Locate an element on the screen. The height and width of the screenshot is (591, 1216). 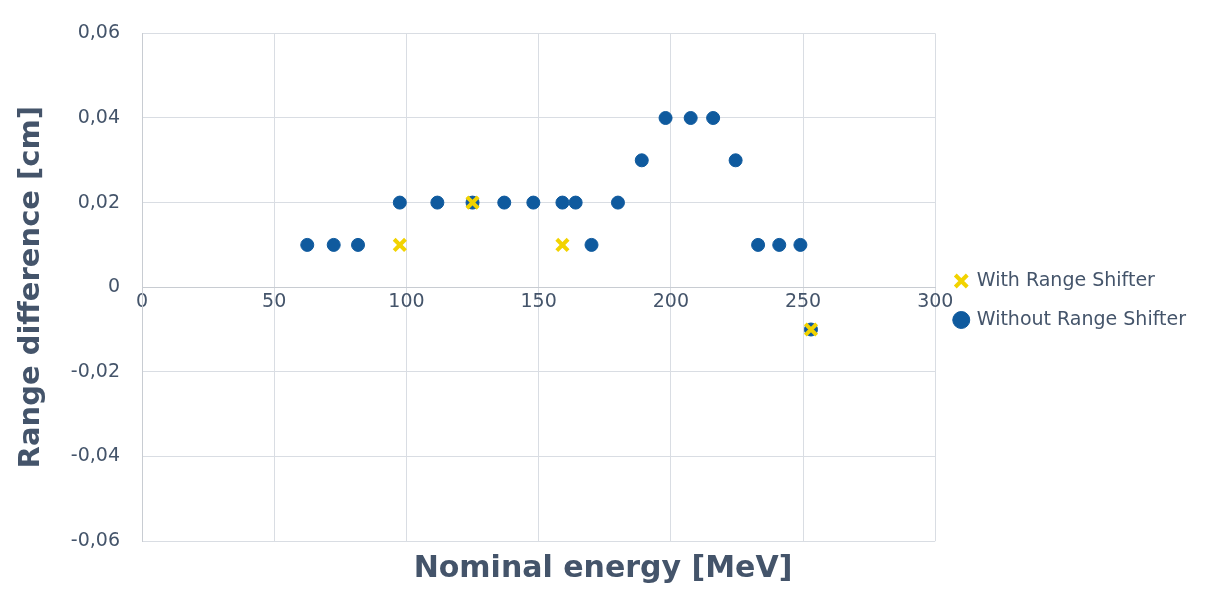
y-tick-label: 0 is located at coordinates (113, 285).